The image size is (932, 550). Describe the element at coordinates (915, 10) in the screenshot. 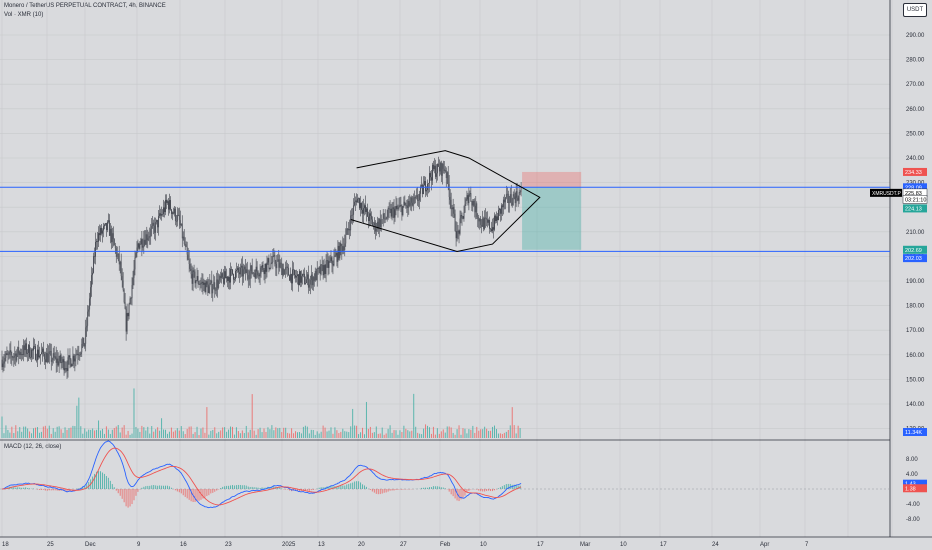

I see `currency-button: USDT` at that location.